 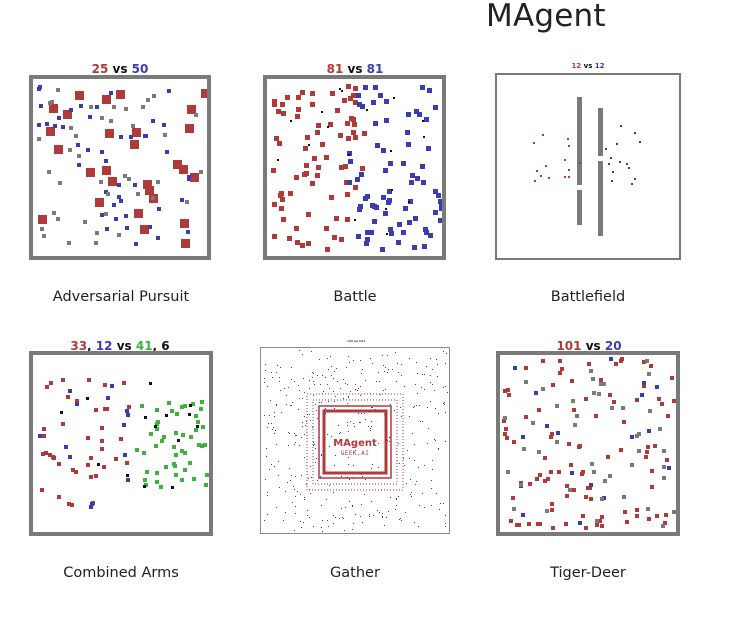 I want to click on caption-battlefield: Battlefield, so click(x=588, y=297).